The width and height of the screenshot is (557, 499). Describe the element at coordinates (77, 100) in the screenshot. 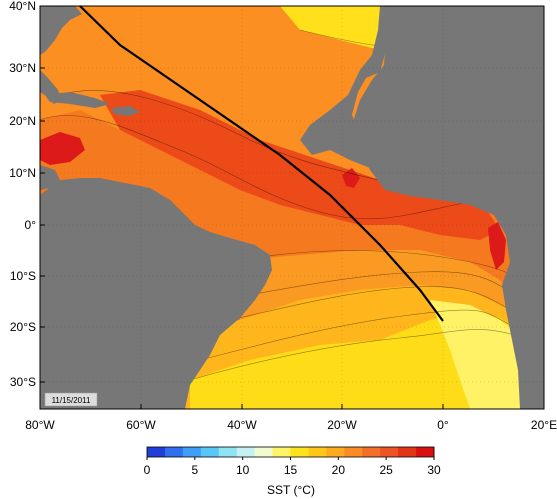

I see `land-cuba` at that location.